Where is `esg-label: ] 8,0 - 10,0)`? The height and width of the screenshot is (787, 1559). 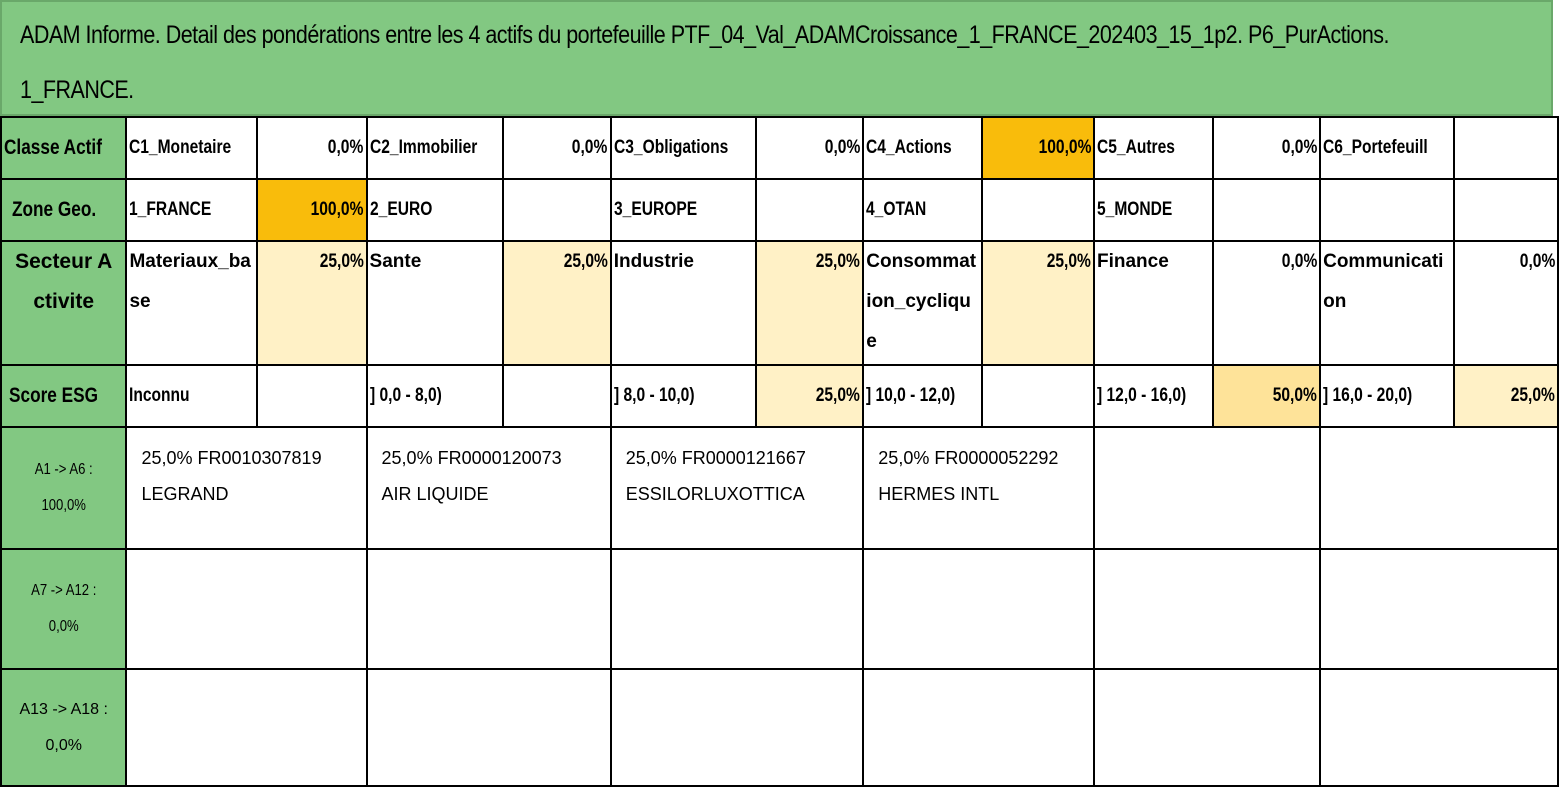
esg-label: ] 8,0 - 10,0) is located at coordinates (683, 396).